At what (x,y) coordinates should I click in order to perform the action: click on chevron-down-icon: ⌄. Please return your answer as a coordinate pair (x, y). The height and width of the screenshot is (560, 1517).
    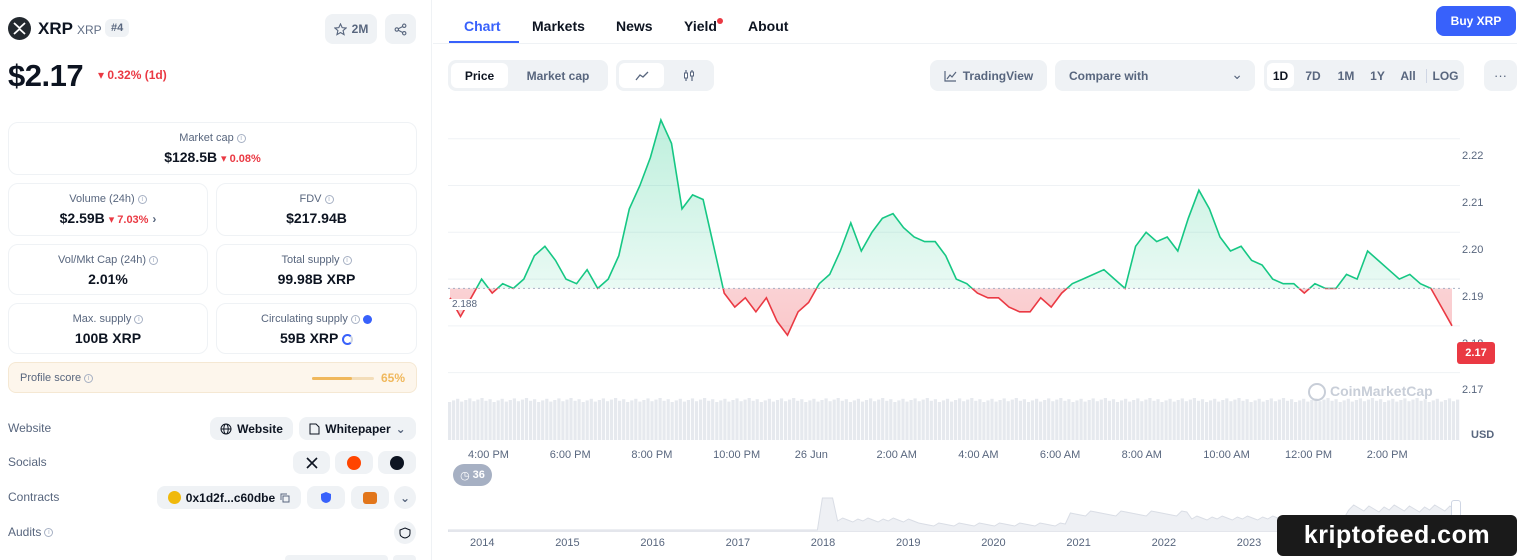
    Looking at the image, I should click on (405, 497).